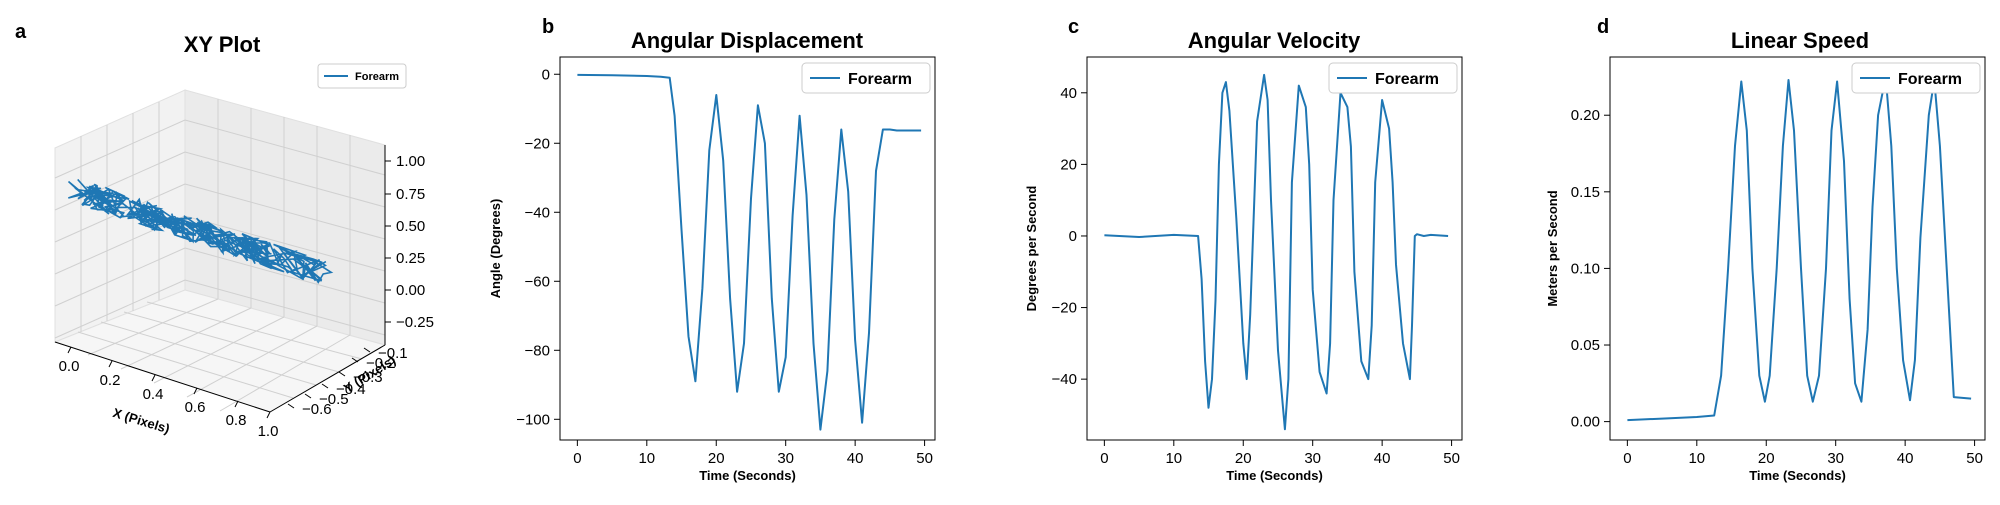  What do you see at coordinates (409, 242) in the screenshot?
I see `z-ticks-a: 1.00 0.75 0.50 0.25 0.00 −0.25` at bounding box center [409, 242].